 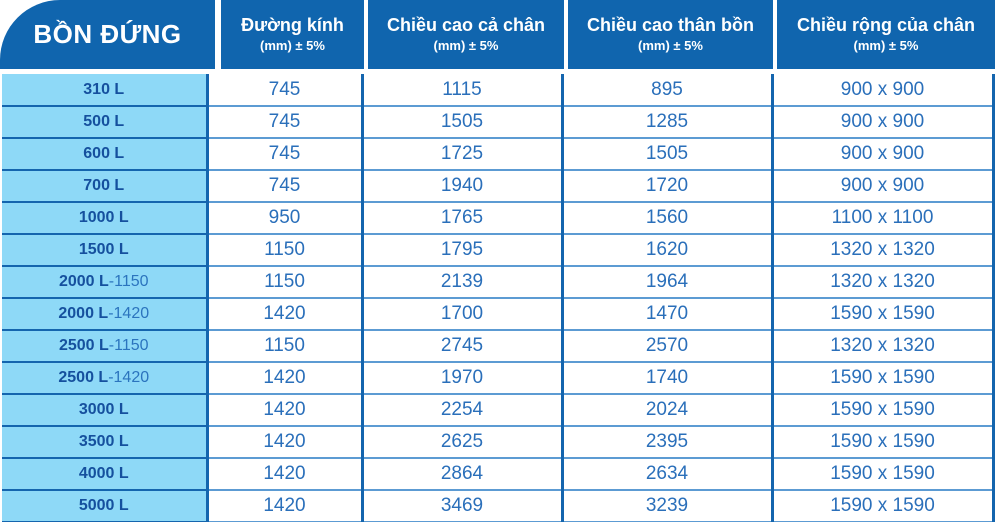 I want to click on cell-body-height: 2570, so click(x=666, y=346).